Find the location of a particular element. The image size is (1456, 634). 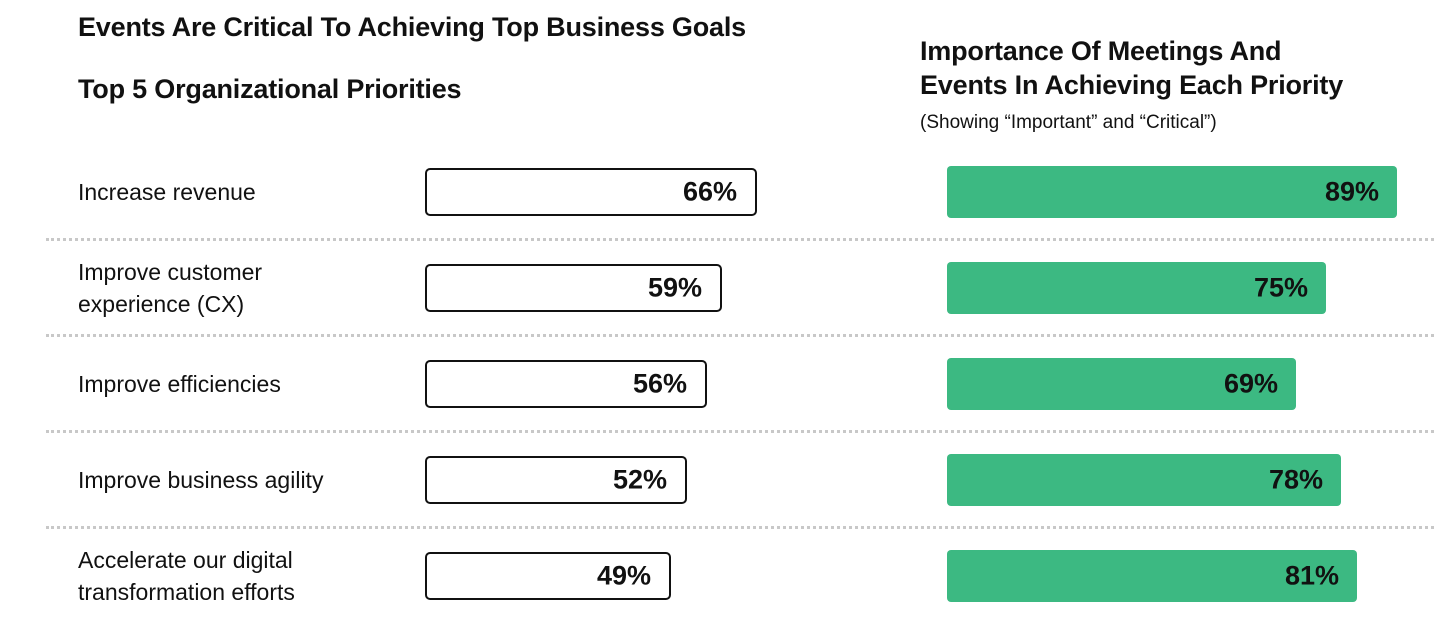

category-label: Improve business agility is located at coordinates (238, 480).